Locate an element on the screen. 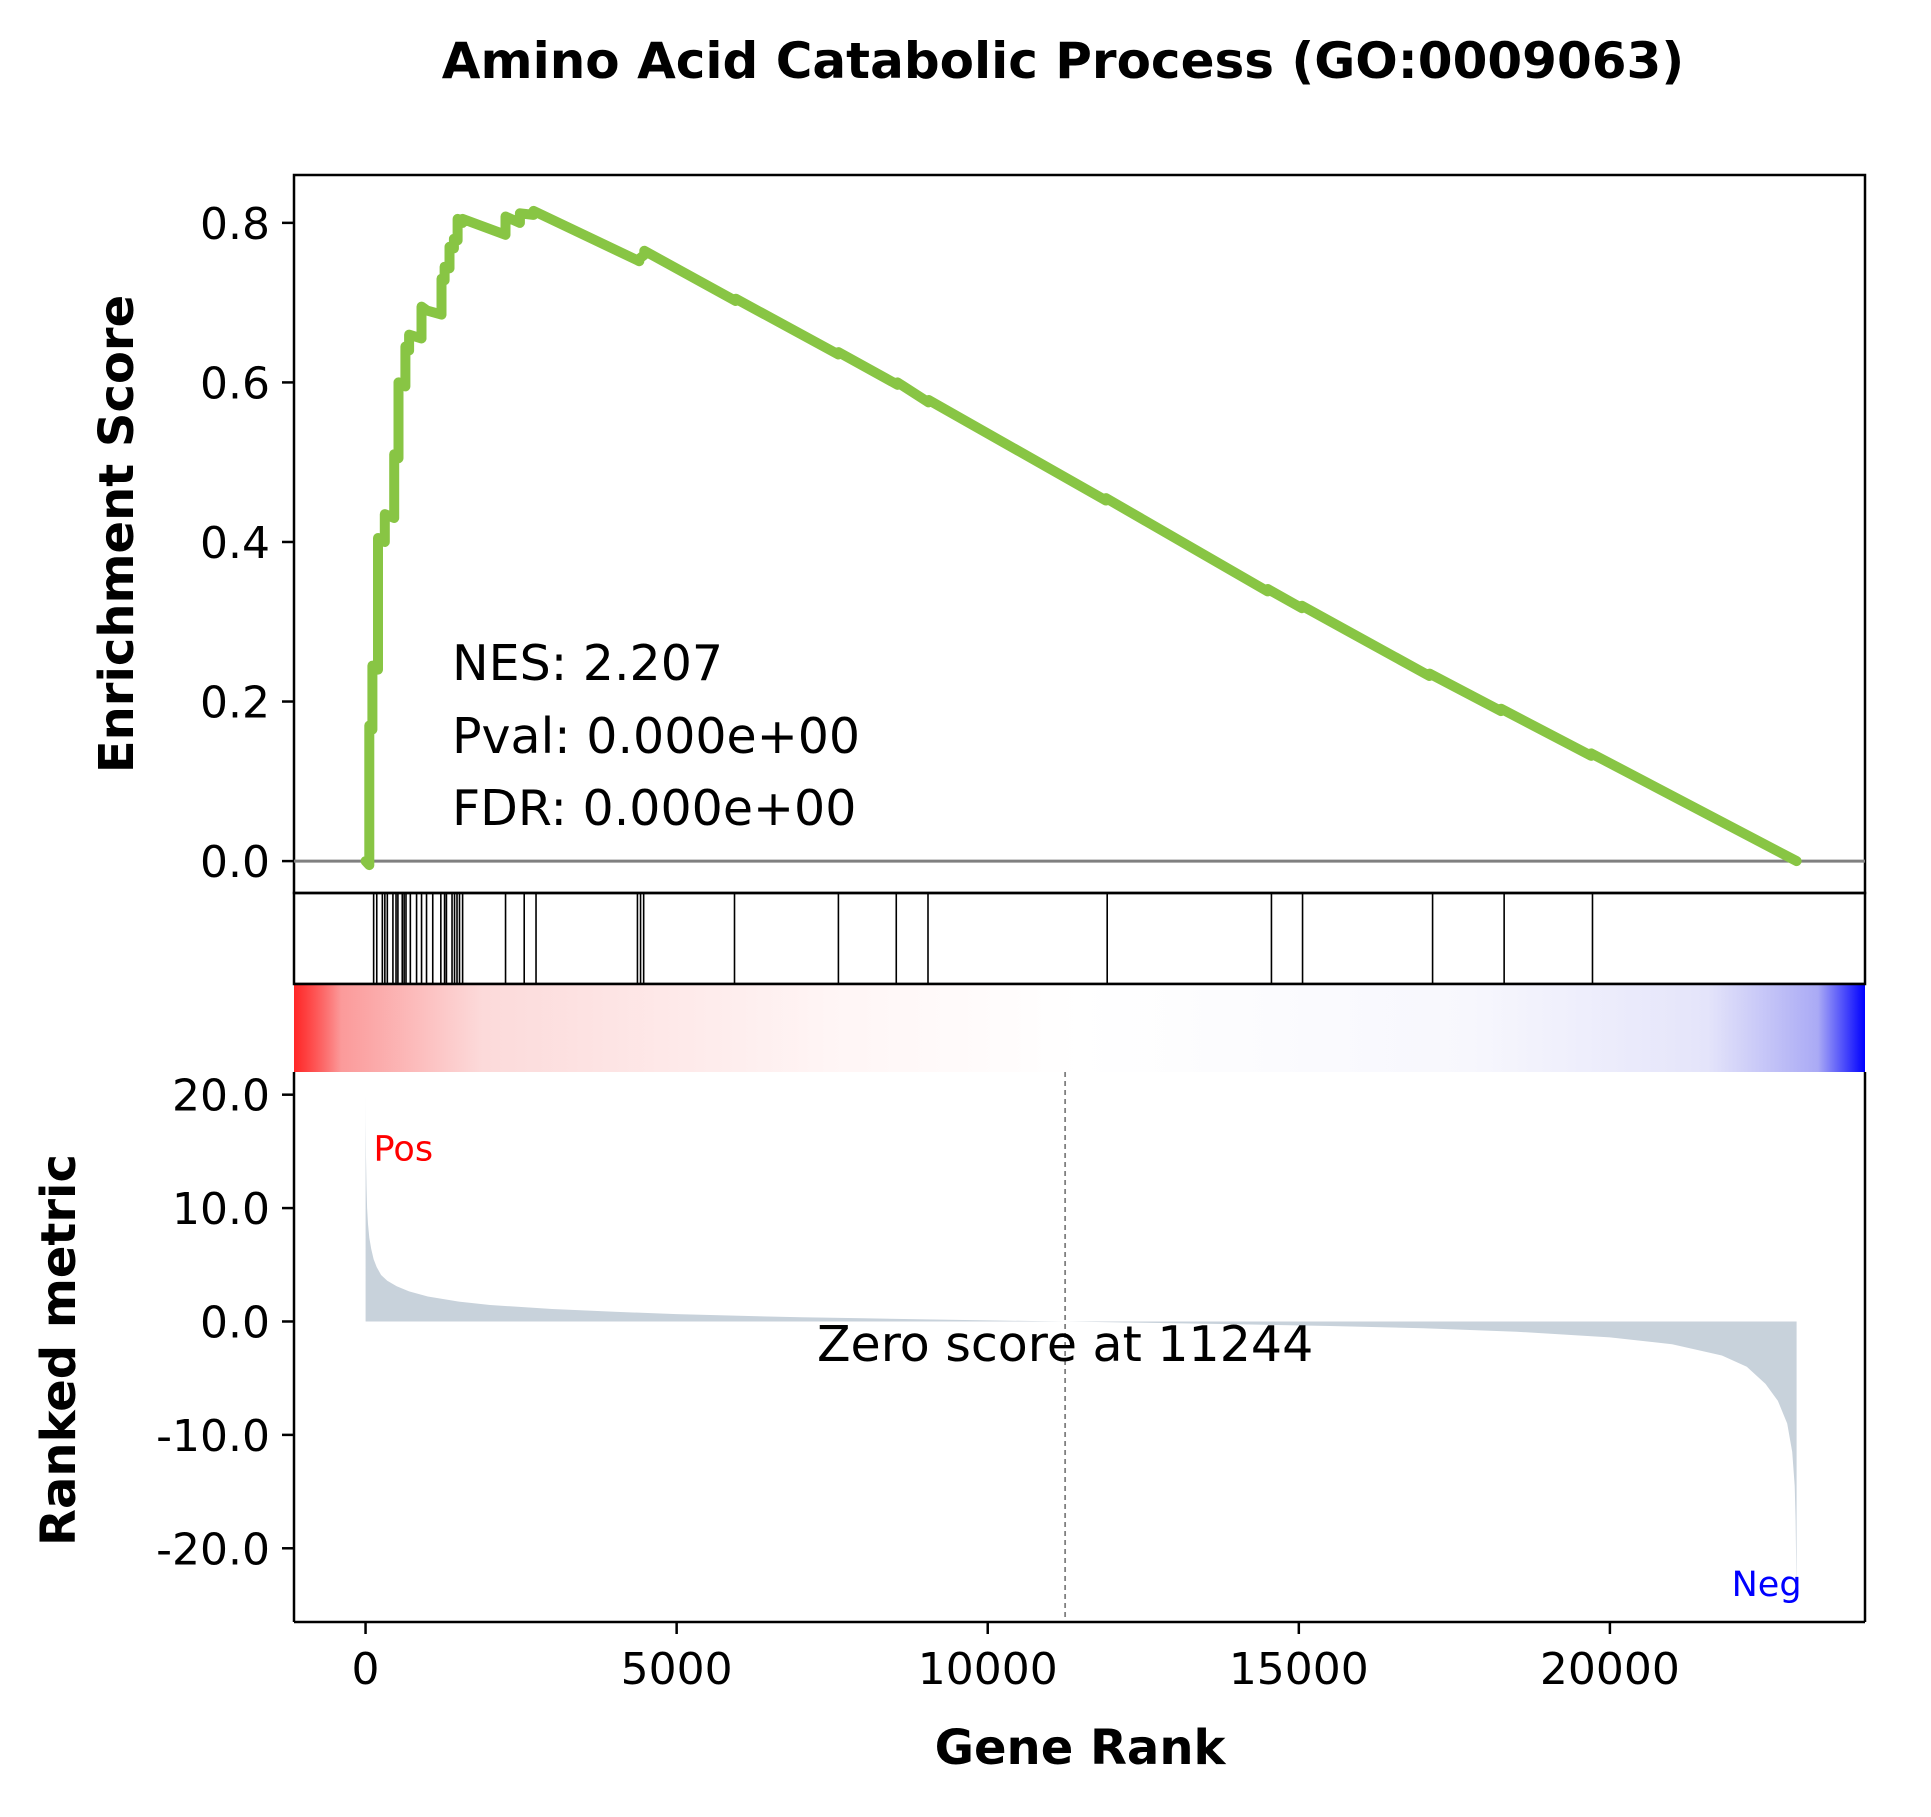  fdr-text: FDR: 0.000e+00 is located at coordinates (654, 808).